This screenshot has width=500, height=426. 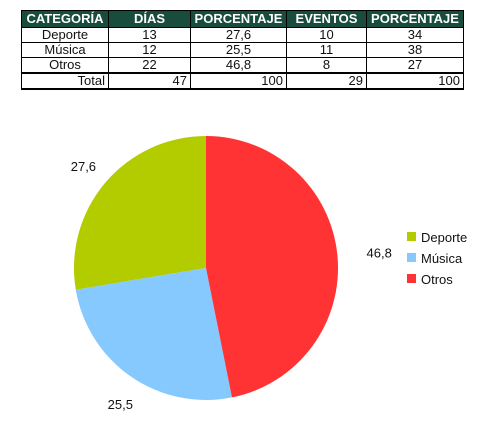 What do you see at coordinates (442, 258) in the screenshot?
I see `legend-label: Música` at bounding box center [442, 258].